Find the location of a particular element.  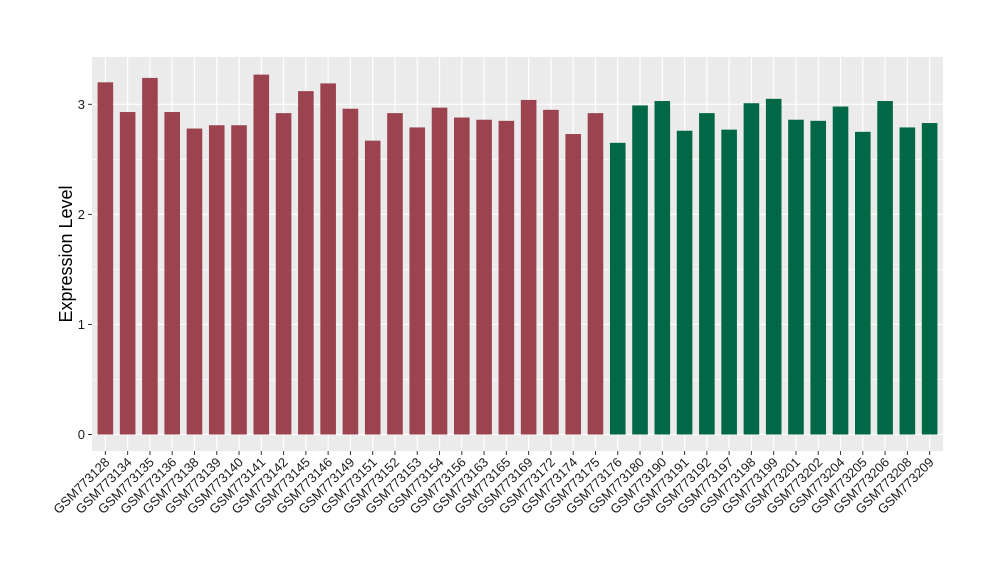

y-axis-title: Expression Level is located at coordinates (66, 253).